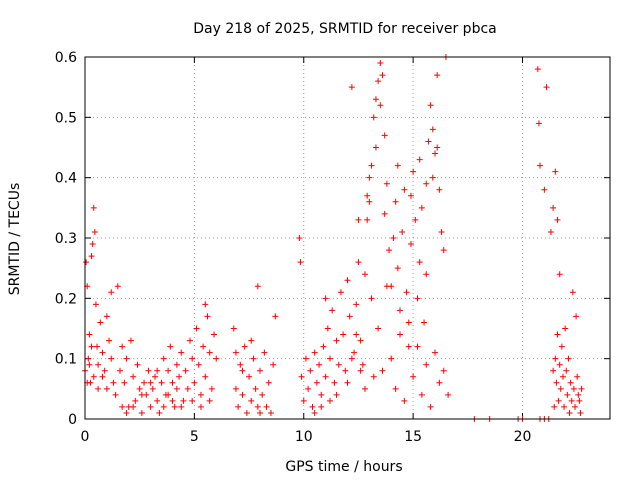  I want to click on x-axis-label: GPS time / hours, so click(343, 467).